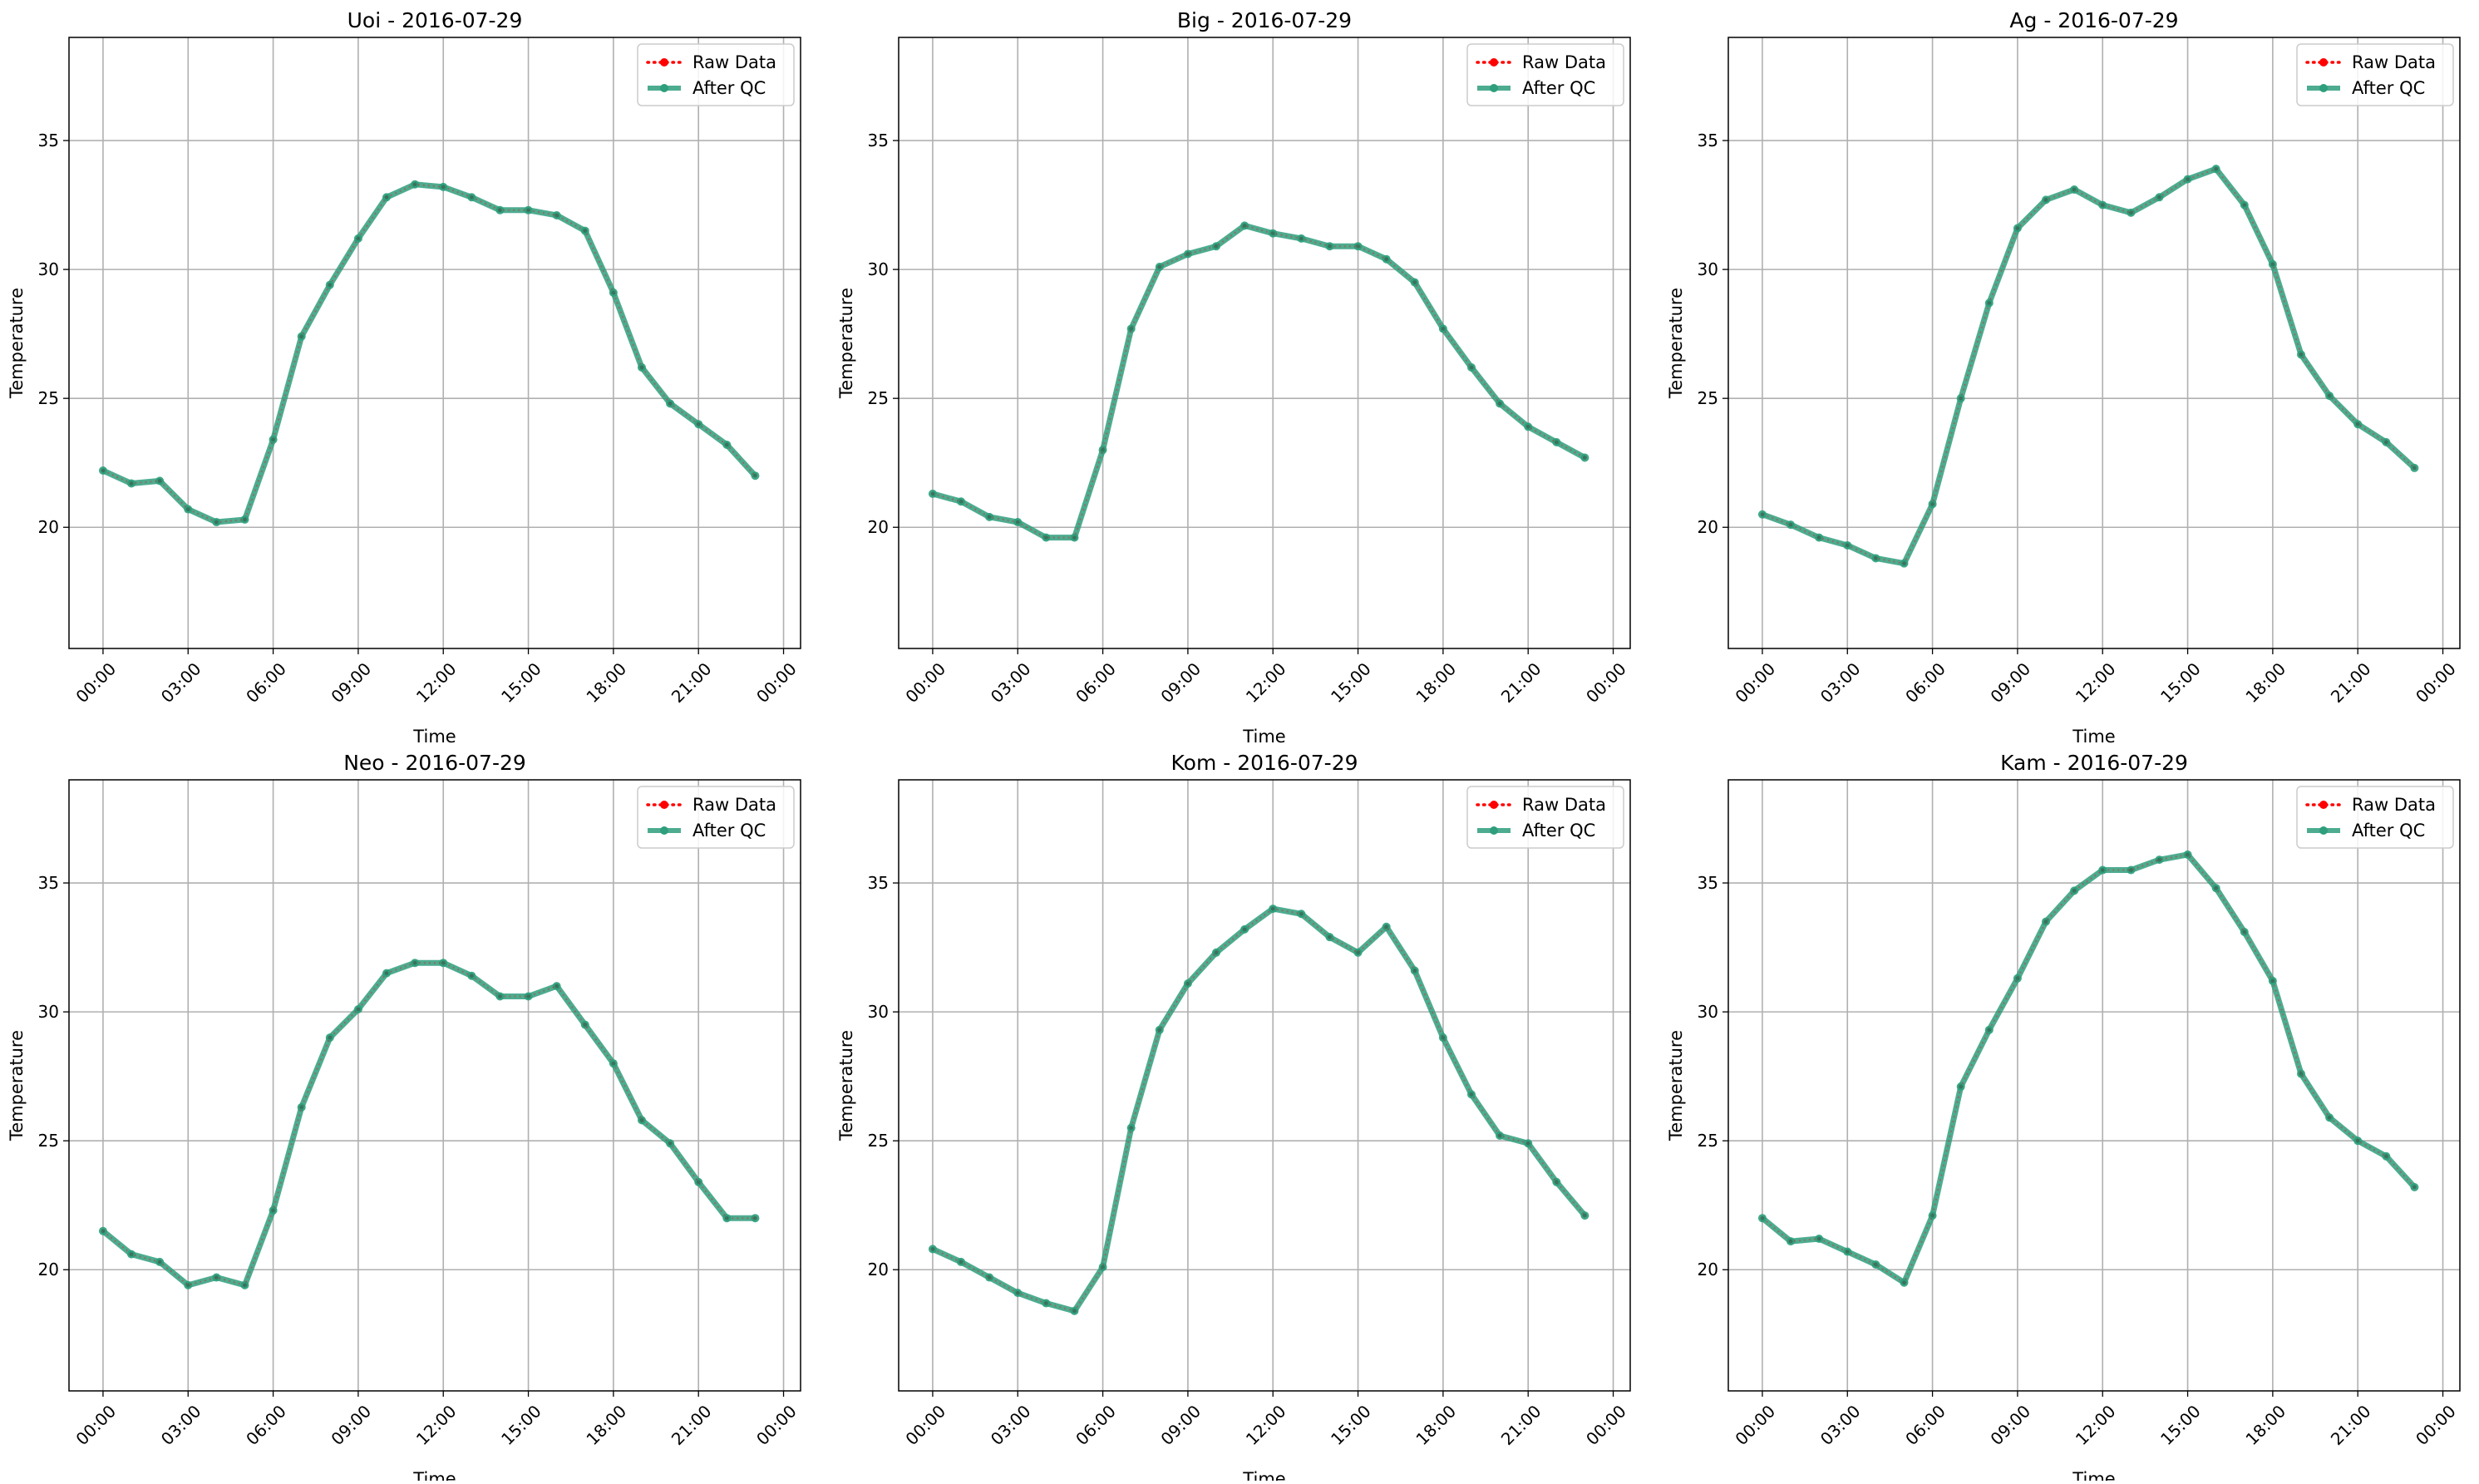 The height and width of the screenshot is (1484, 2479). Describe the element at coordinates (1011, 1425) in the screenshot. I see `x-tick-label: 03:00` at that location.